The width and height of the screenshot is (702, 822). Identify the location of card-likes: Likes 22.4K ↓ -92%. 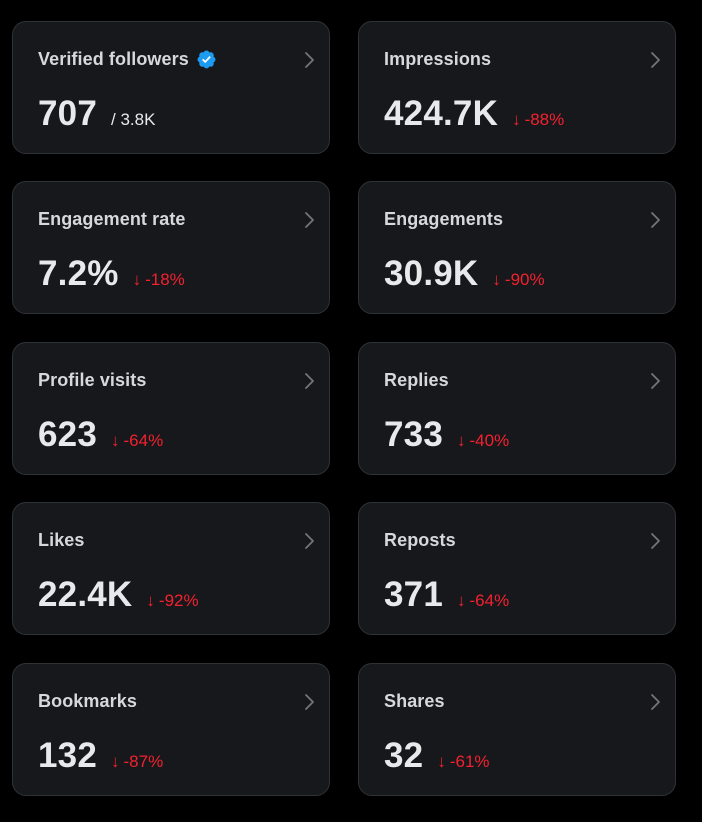
(171, 568).